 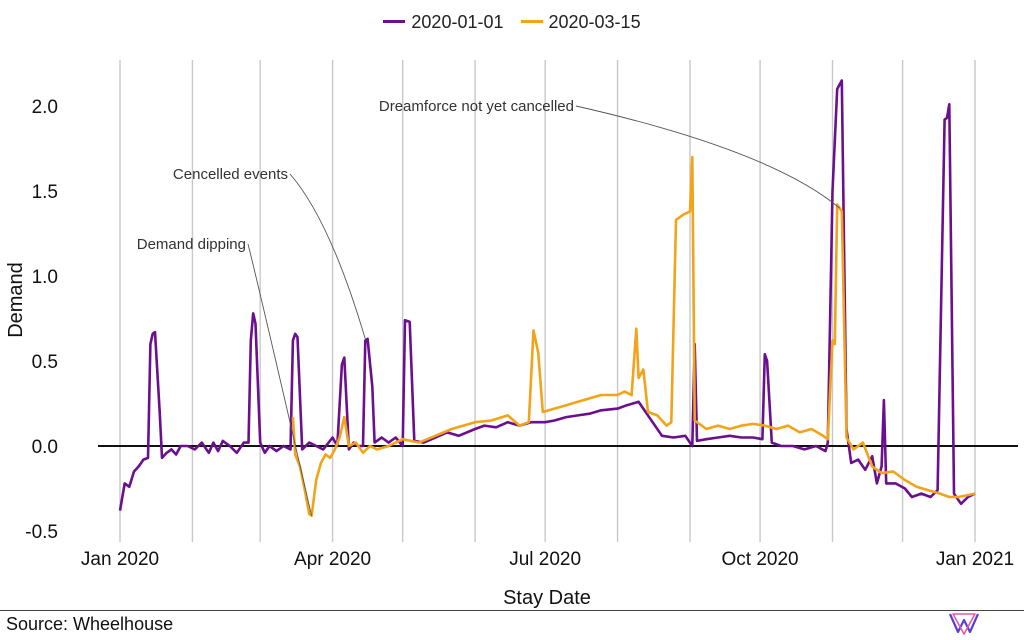 I want to click on wheelhouse-logo-icon, so click(x=964, y=624).